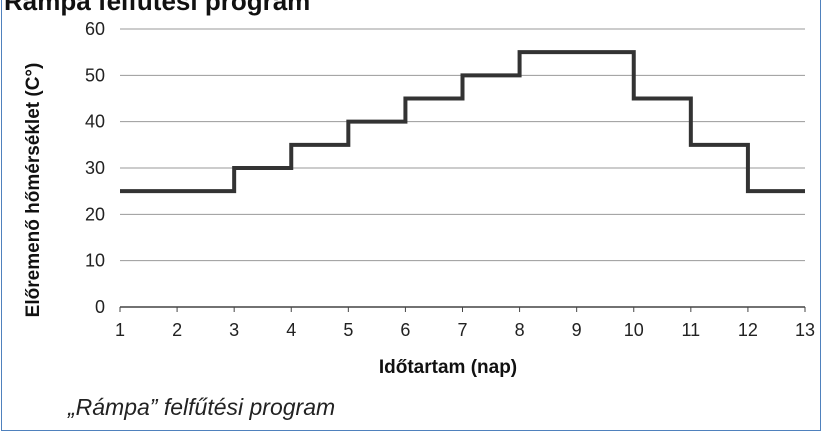  What do you see at coordinates (690, 330) in the screenshot?
I see `x-tick-label-11: 11` at bounding box center [690, 330].